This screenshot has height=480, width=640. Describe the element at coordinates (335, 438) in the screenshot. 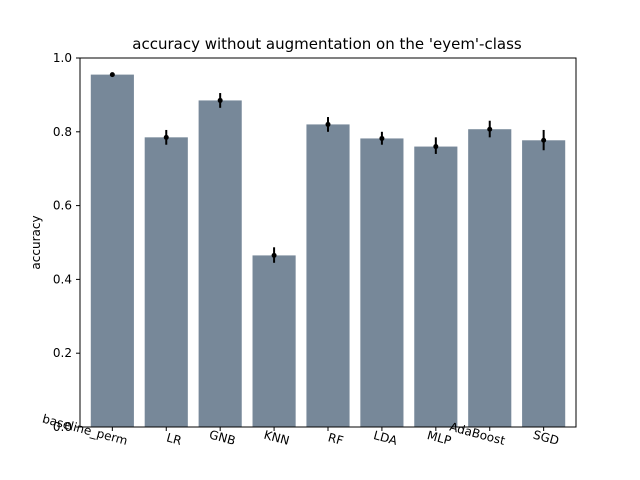

I see `x-tick-label: RF` at that location.